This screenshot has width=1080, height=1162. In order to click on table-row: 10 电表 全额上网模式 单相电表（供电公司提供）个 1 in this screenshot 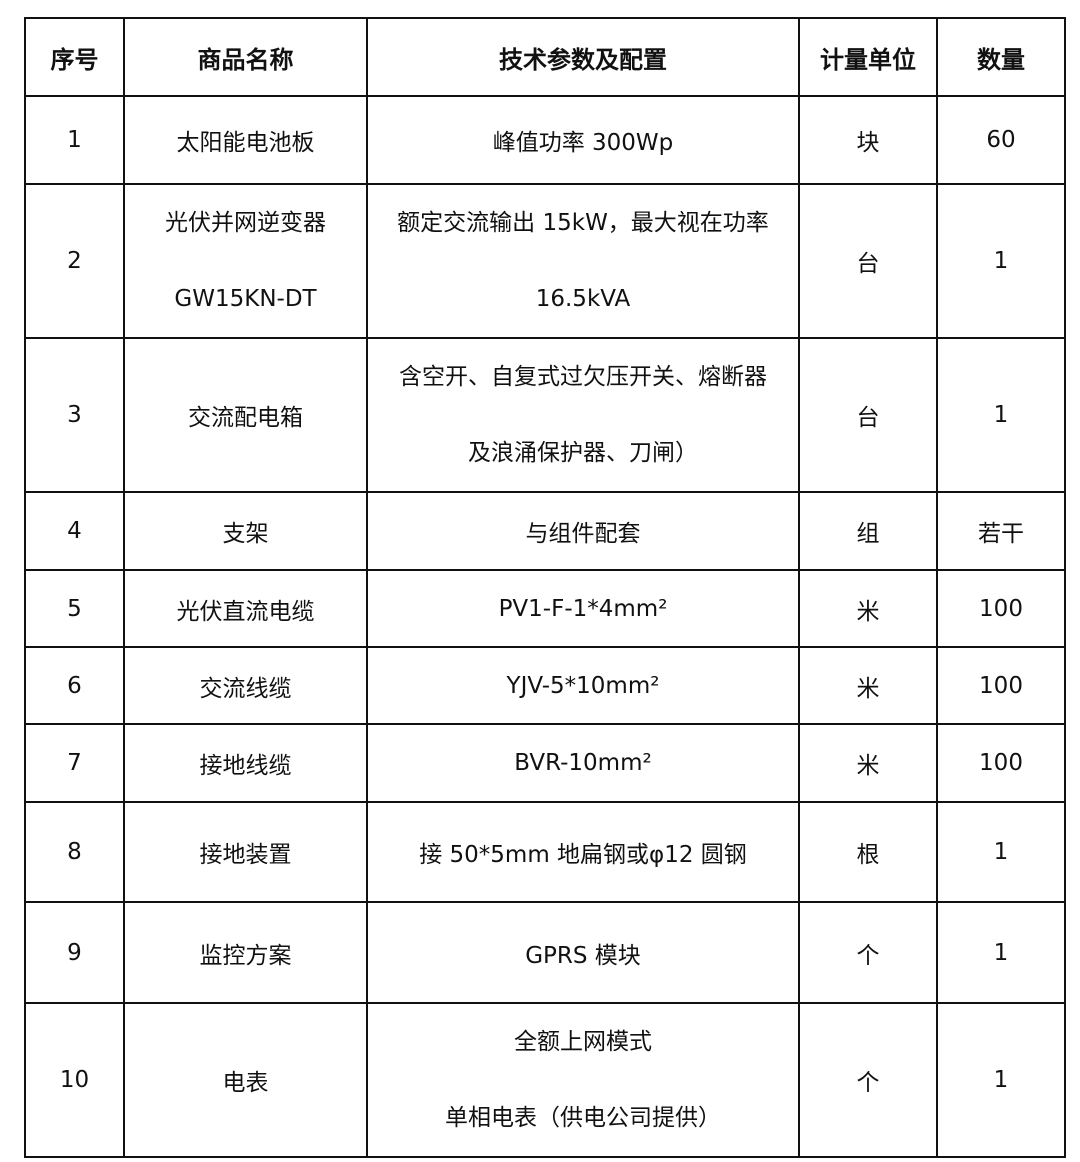, I will do `click(545, 1080)`.